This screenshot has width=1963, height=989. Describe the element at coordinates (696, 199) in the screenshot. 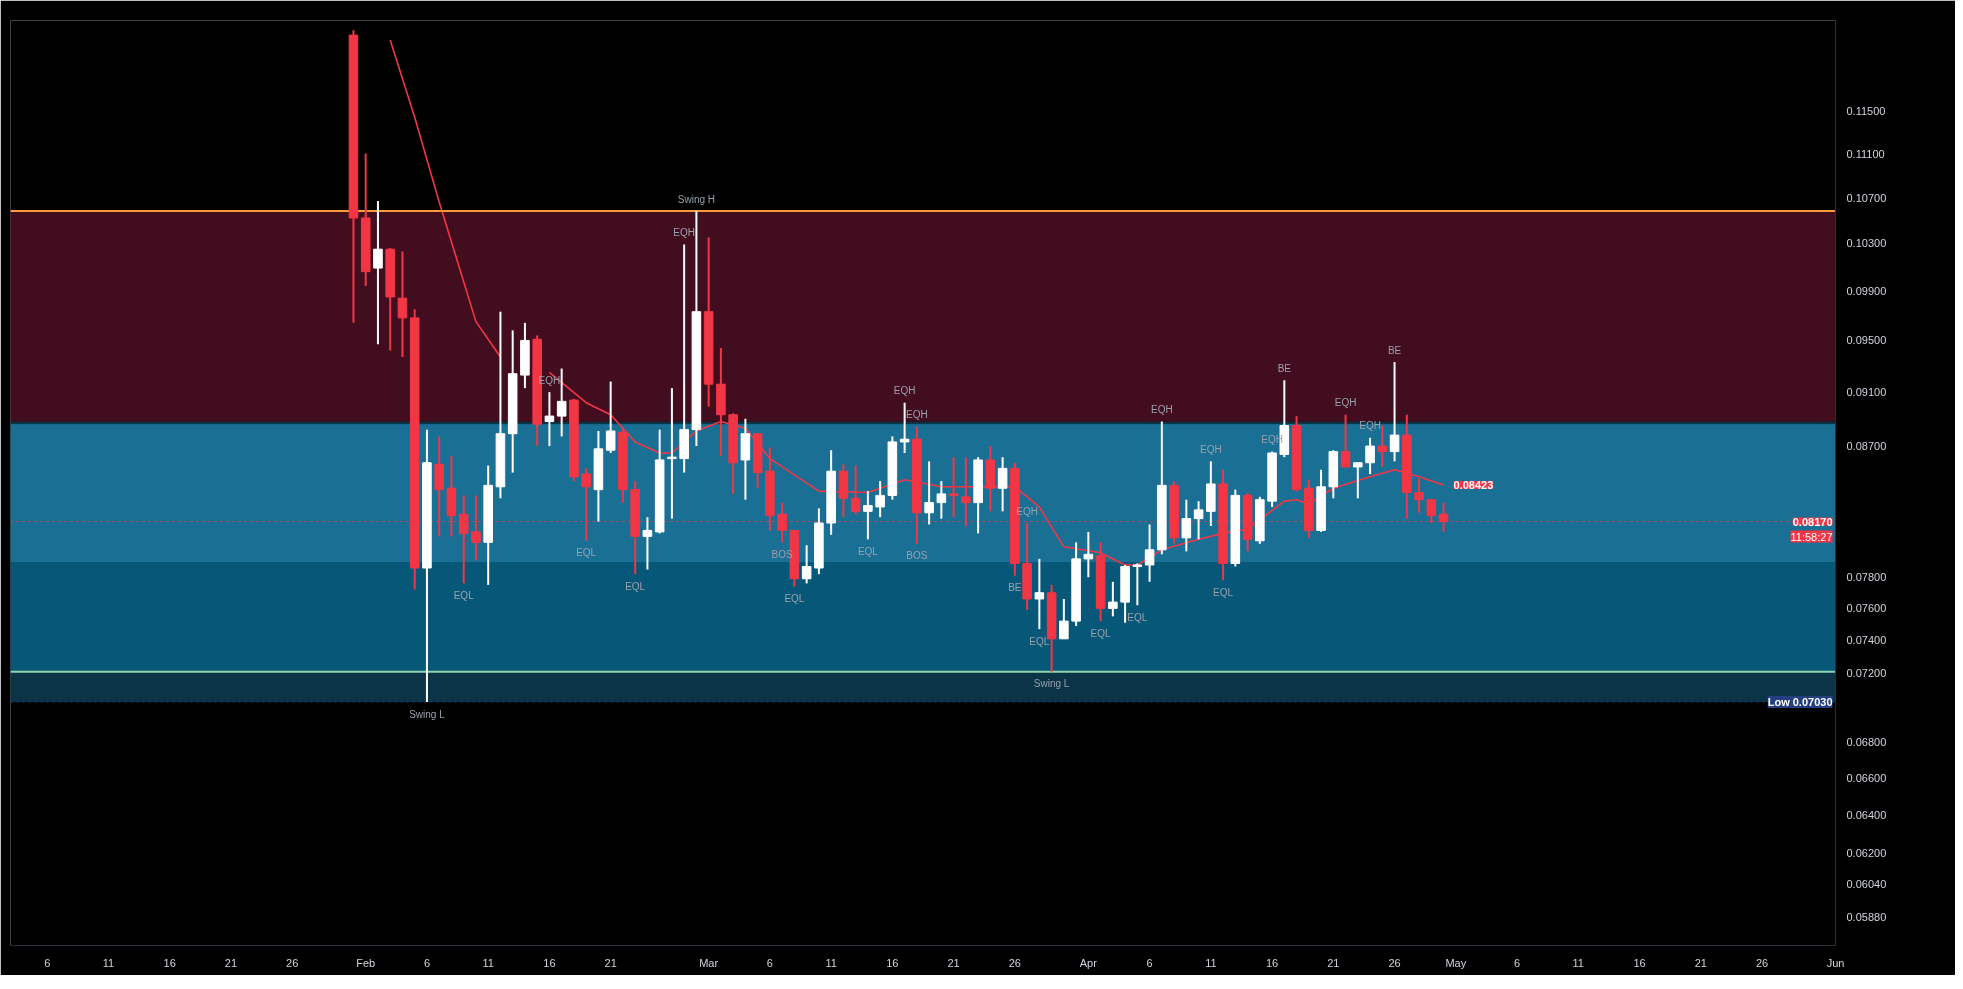

I see `annotation: Swing H` at that location.